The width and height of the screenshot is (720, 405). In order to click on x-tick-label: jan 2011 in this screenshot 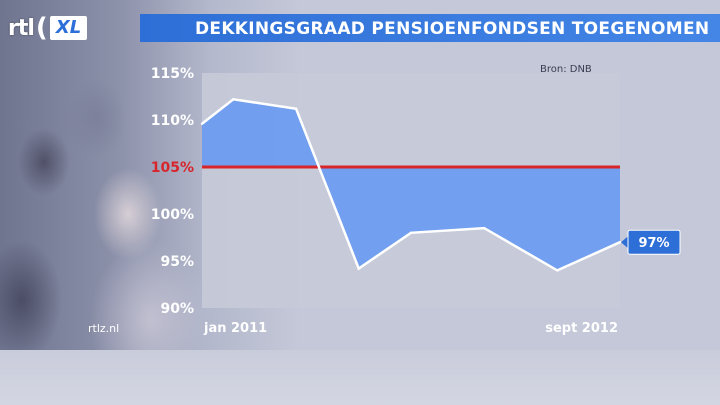, I will do `click(235, 328)`.